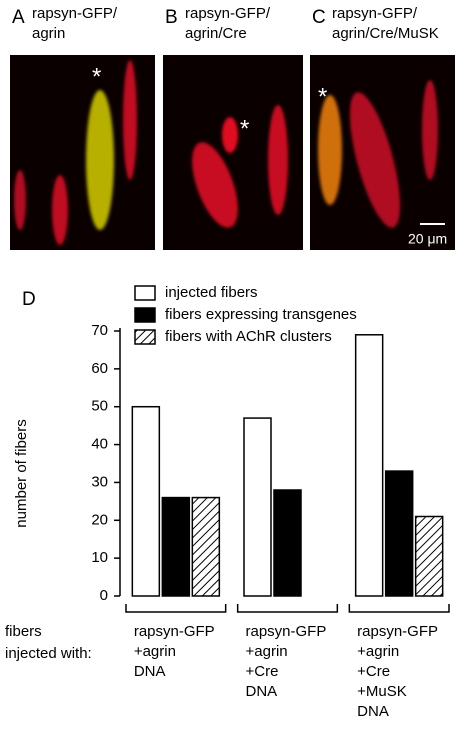 This screenshot has width=474, height=742. What do you see at coordinates (248, 336) in the screenshot?
I see `legend-label: fibers with AChR clusters` at bounding box center [248, 336].